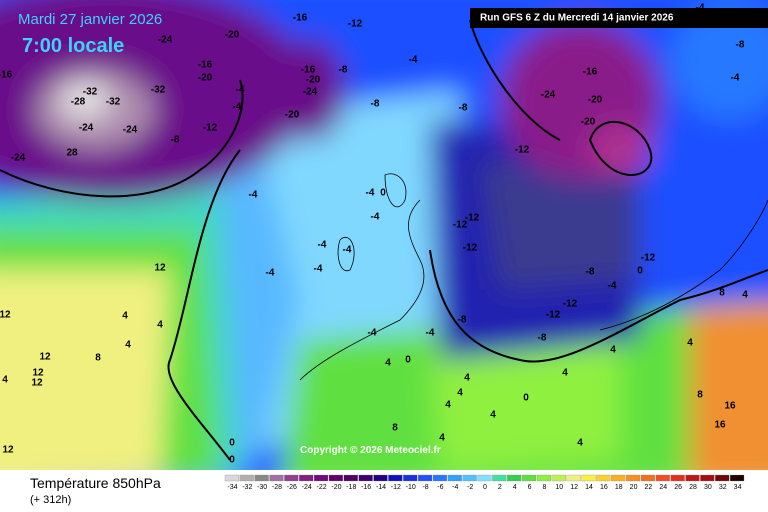  I want to click on scale-label: 26, so click(678, 487).